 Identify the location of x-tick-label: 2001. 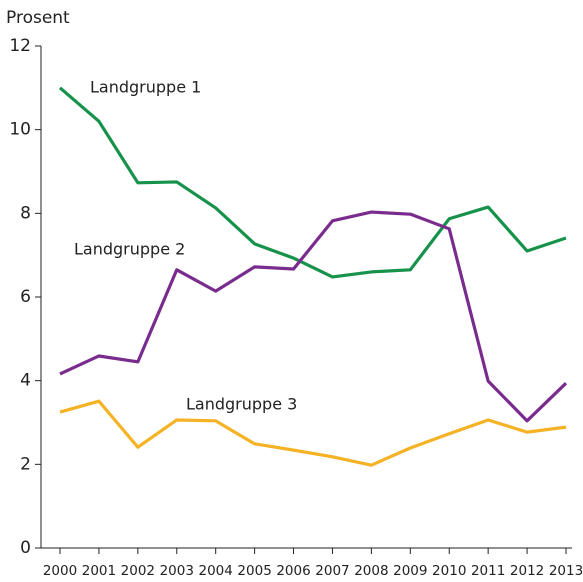
(99, 571).